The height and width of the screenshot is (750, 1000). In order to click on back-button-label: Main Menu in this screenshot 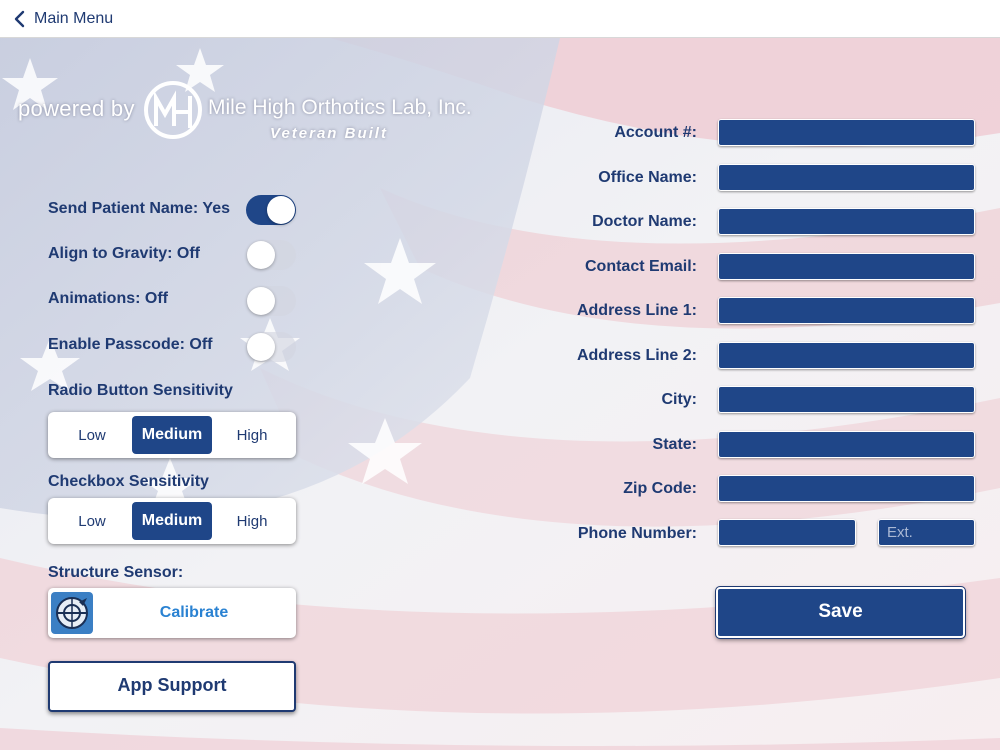, I will do `click(74, 18)`.